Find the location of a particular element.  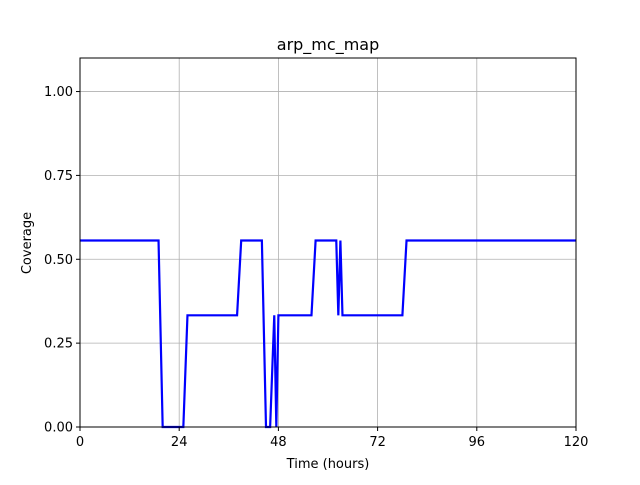

x-tick-label: 120 is located at coordinates (576, 442).